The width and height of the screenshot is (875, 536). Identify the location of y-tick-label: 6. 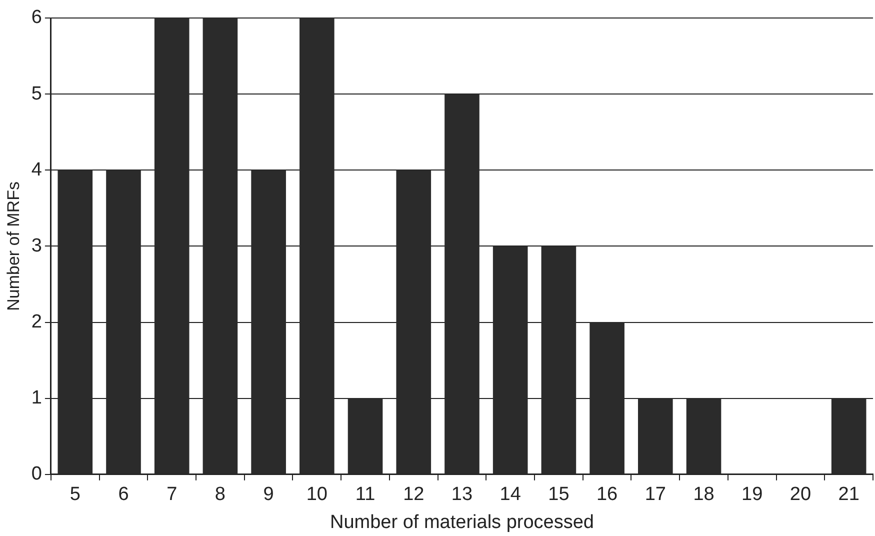
(36, 17).